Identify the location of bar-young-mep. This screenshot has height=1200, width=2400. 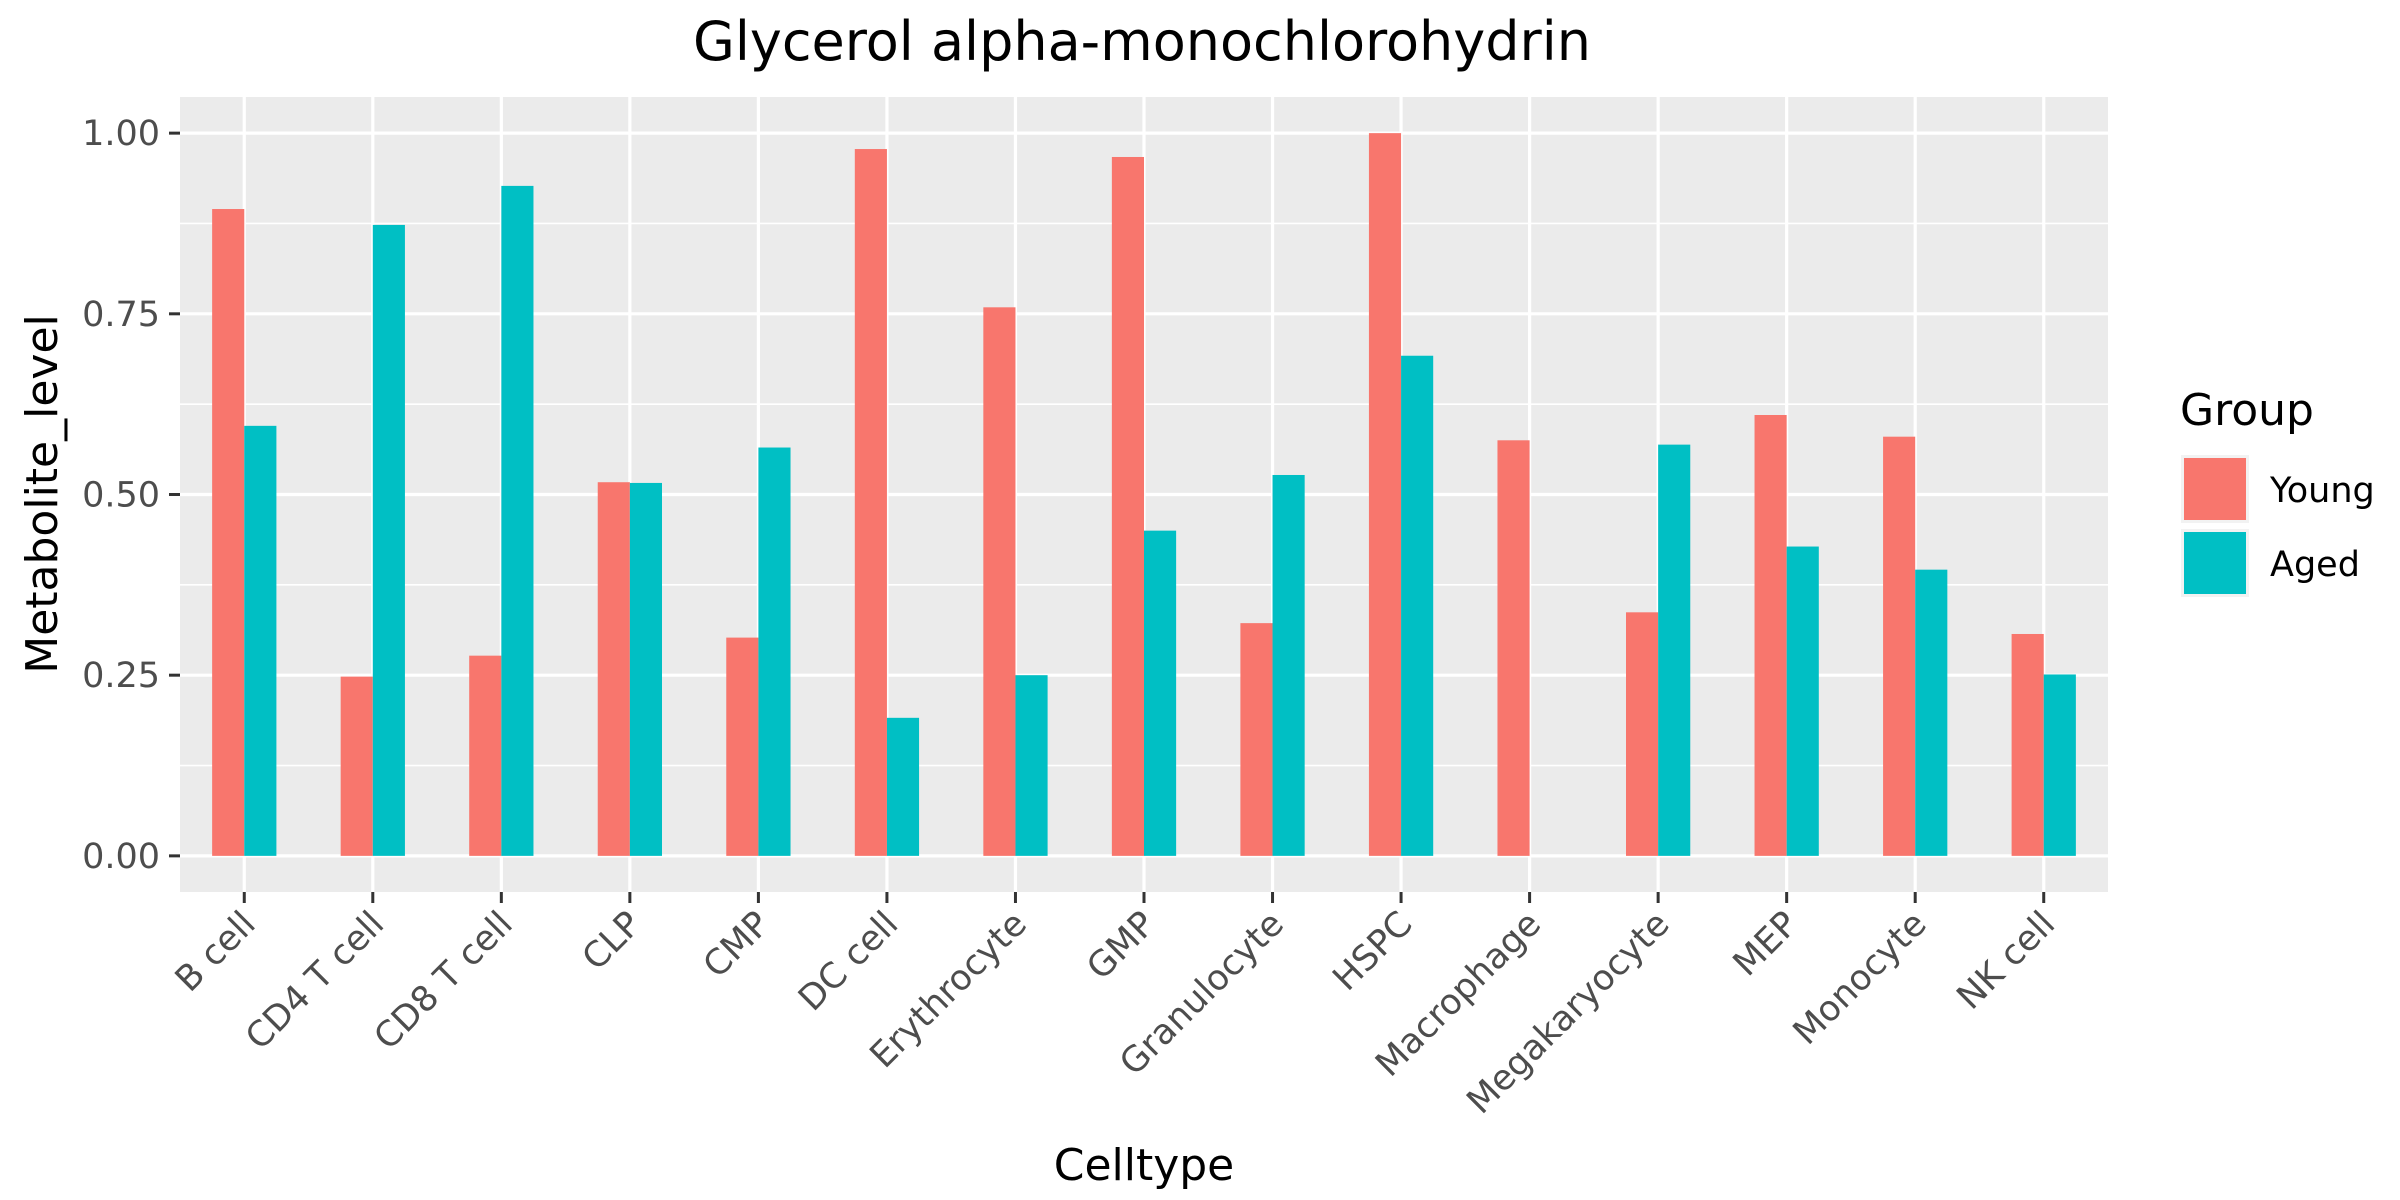
(1770, 635).